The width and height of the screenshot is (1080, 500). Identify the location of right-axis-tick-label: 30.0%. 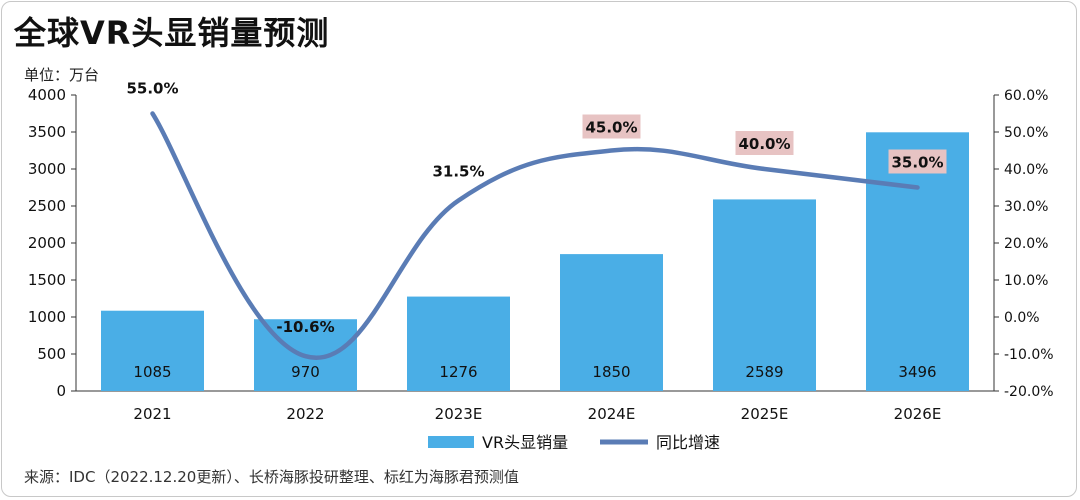
(1026, 207).